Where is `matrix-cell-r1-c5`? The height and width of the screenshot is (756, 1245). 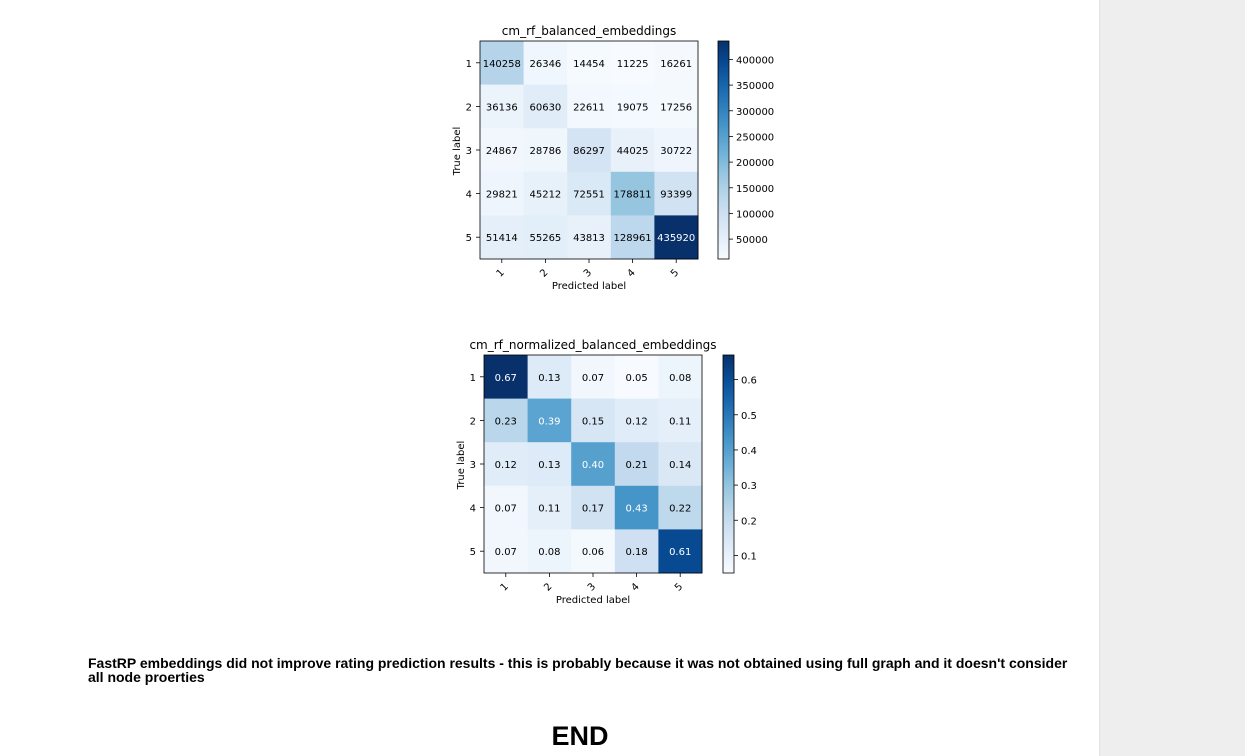
matrix-cell-r1-c5 is located at coordinates (680, 377).